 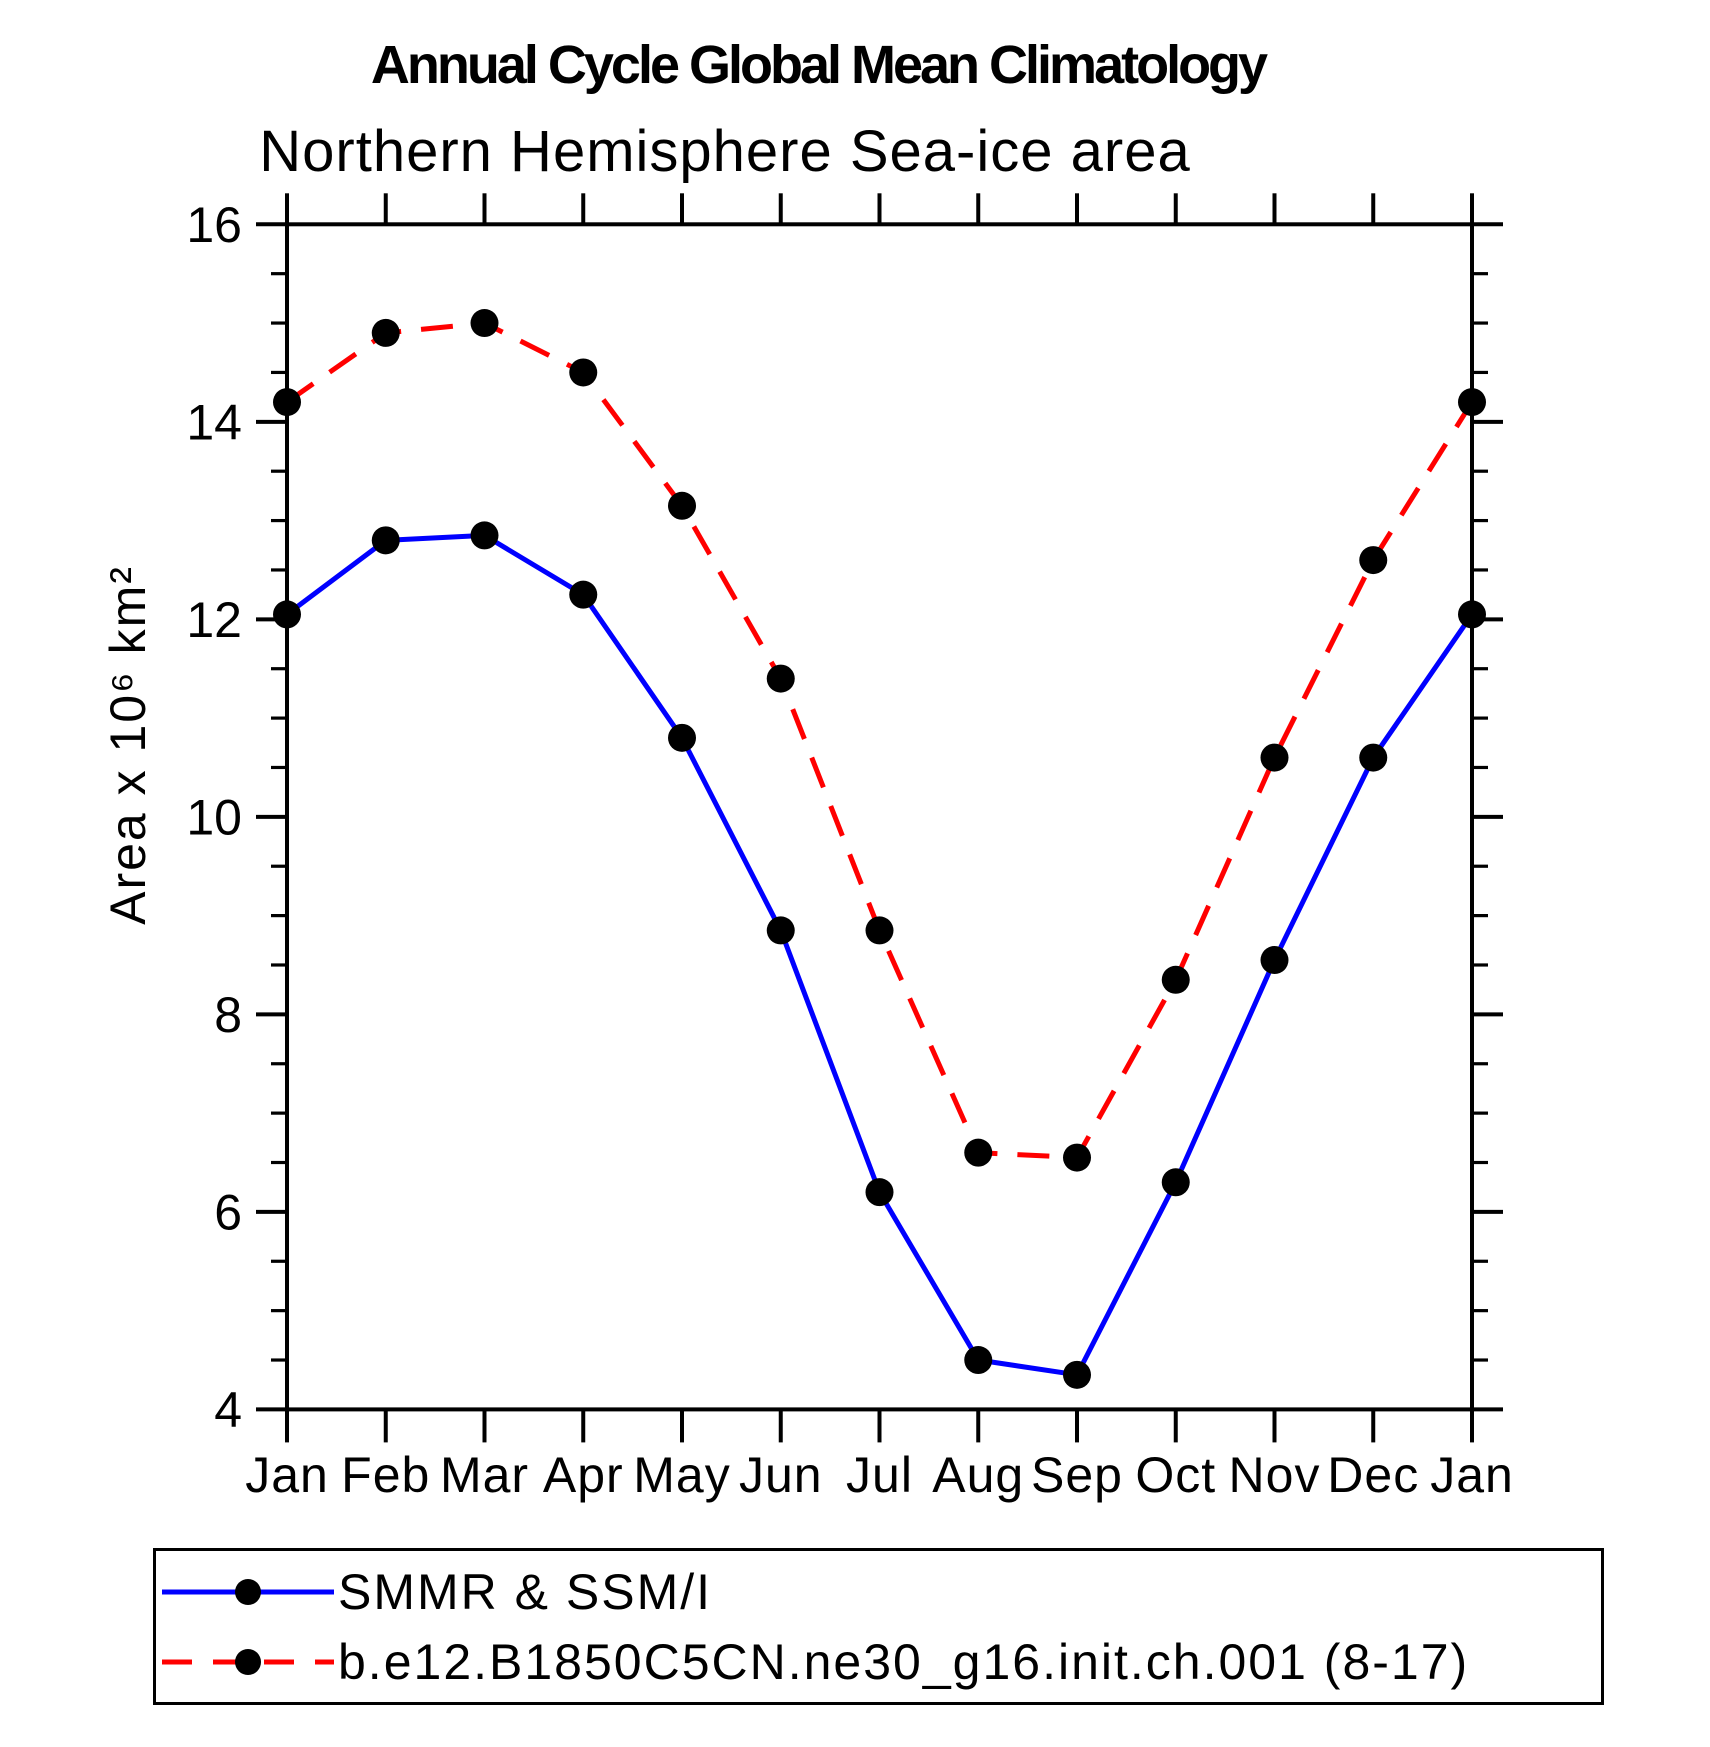 What do you see at coordinates (583, 594) in the screenshot?
I see `data-point-0-Apr` at bounding box center [583, 594].